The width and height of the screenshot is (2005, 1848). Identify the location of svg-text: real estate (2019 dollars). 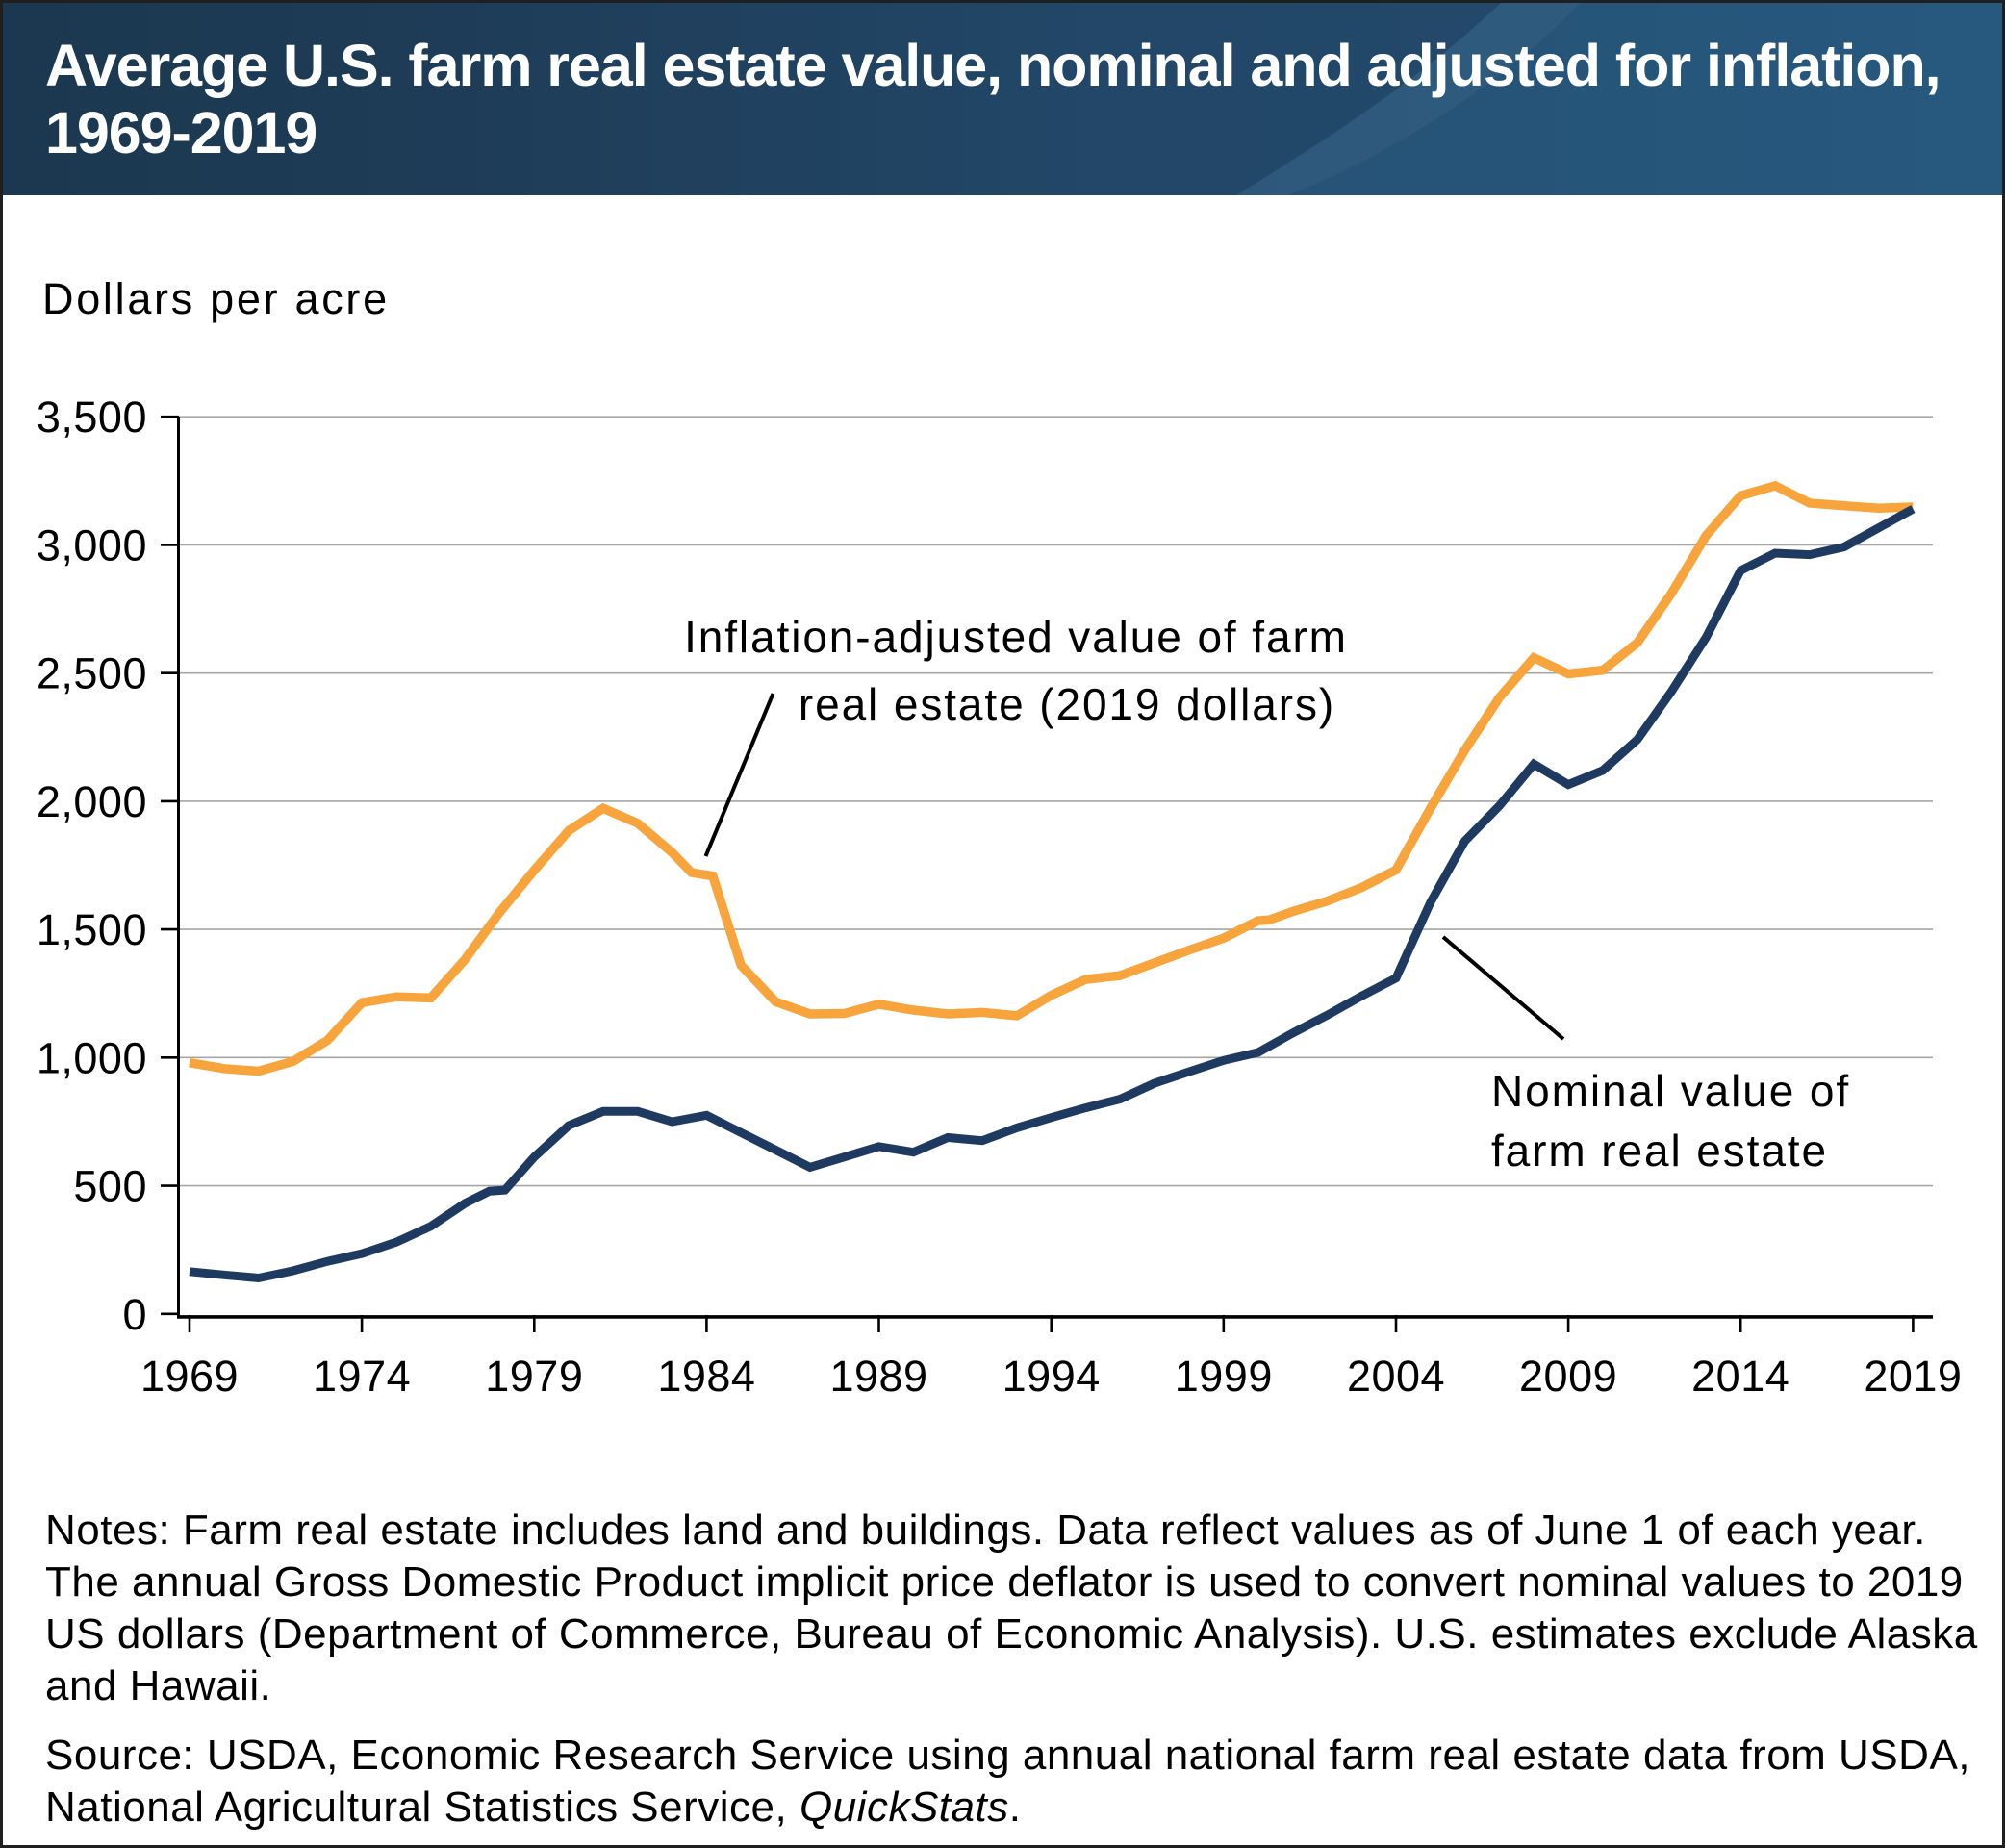
(1067, 704).